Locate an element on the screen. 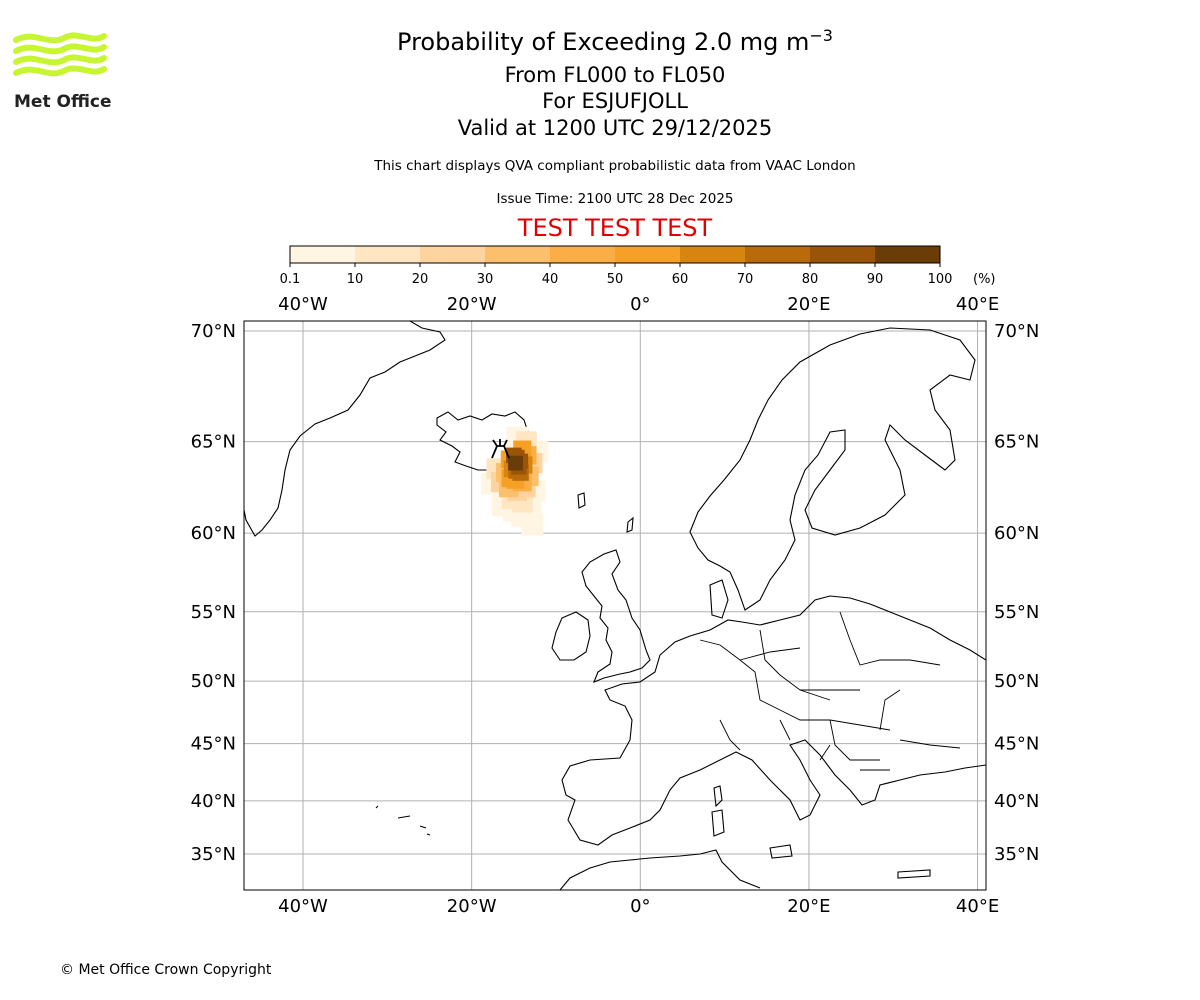 The height and width of the screenshot is (1000, 1200). scandinavia-coastline is located at coordinates (832, 469).